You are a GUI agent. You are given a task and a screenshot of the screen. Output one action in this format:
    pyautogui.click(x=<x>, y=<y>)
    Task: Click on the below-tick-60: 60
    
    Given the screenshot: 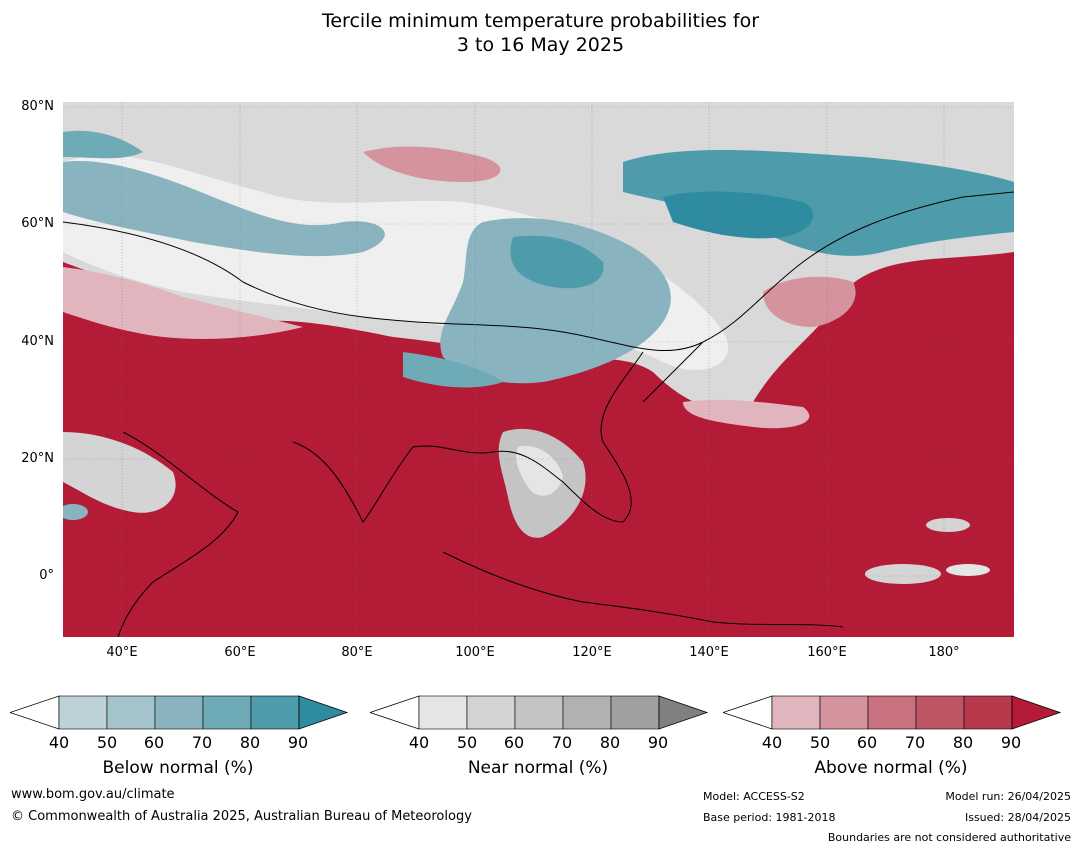 What is the action you would take?
    pyautogui.click(x=154, y=742)
    